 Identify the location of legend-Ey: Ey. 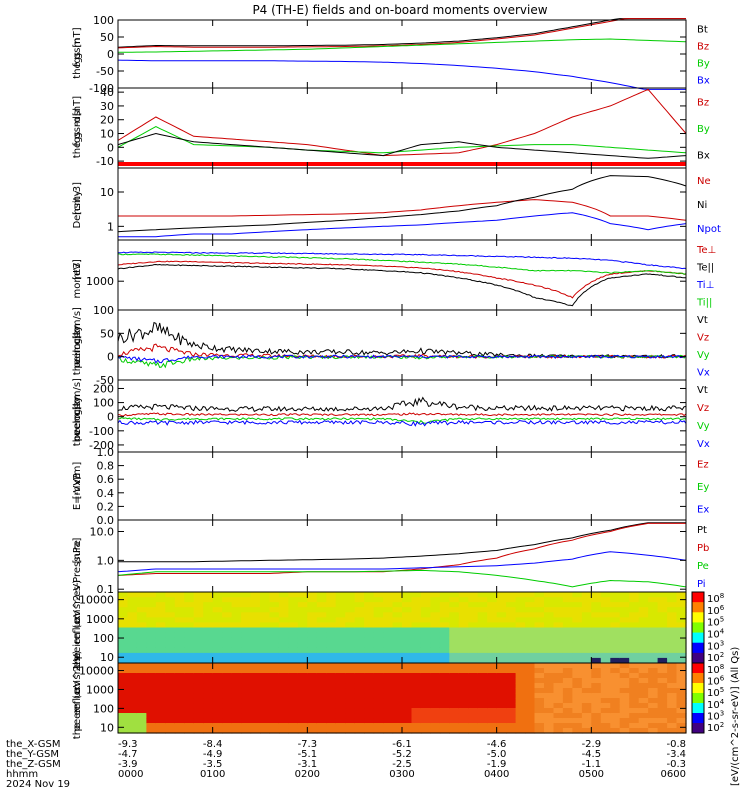
(703, 487).